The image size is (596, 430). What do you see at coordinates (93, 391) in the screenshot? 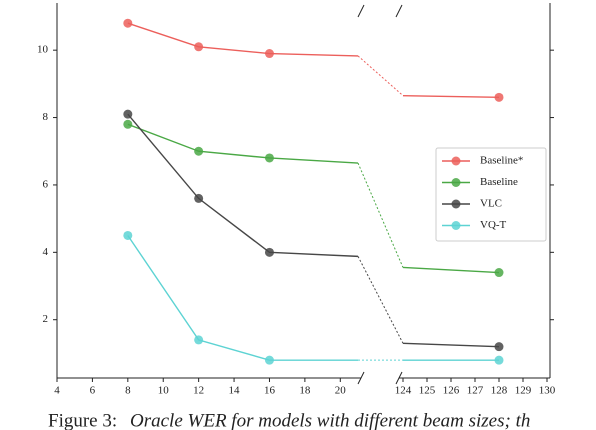
I see `x-tick-label: 6` at bounding box center [93, 391].